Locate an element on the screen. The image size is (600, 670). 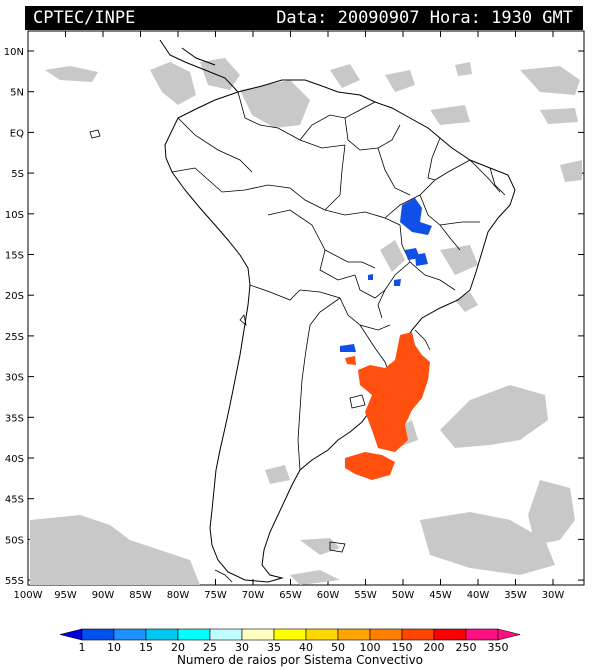
longitude-label: 45W is located at coordinates (440, 595).